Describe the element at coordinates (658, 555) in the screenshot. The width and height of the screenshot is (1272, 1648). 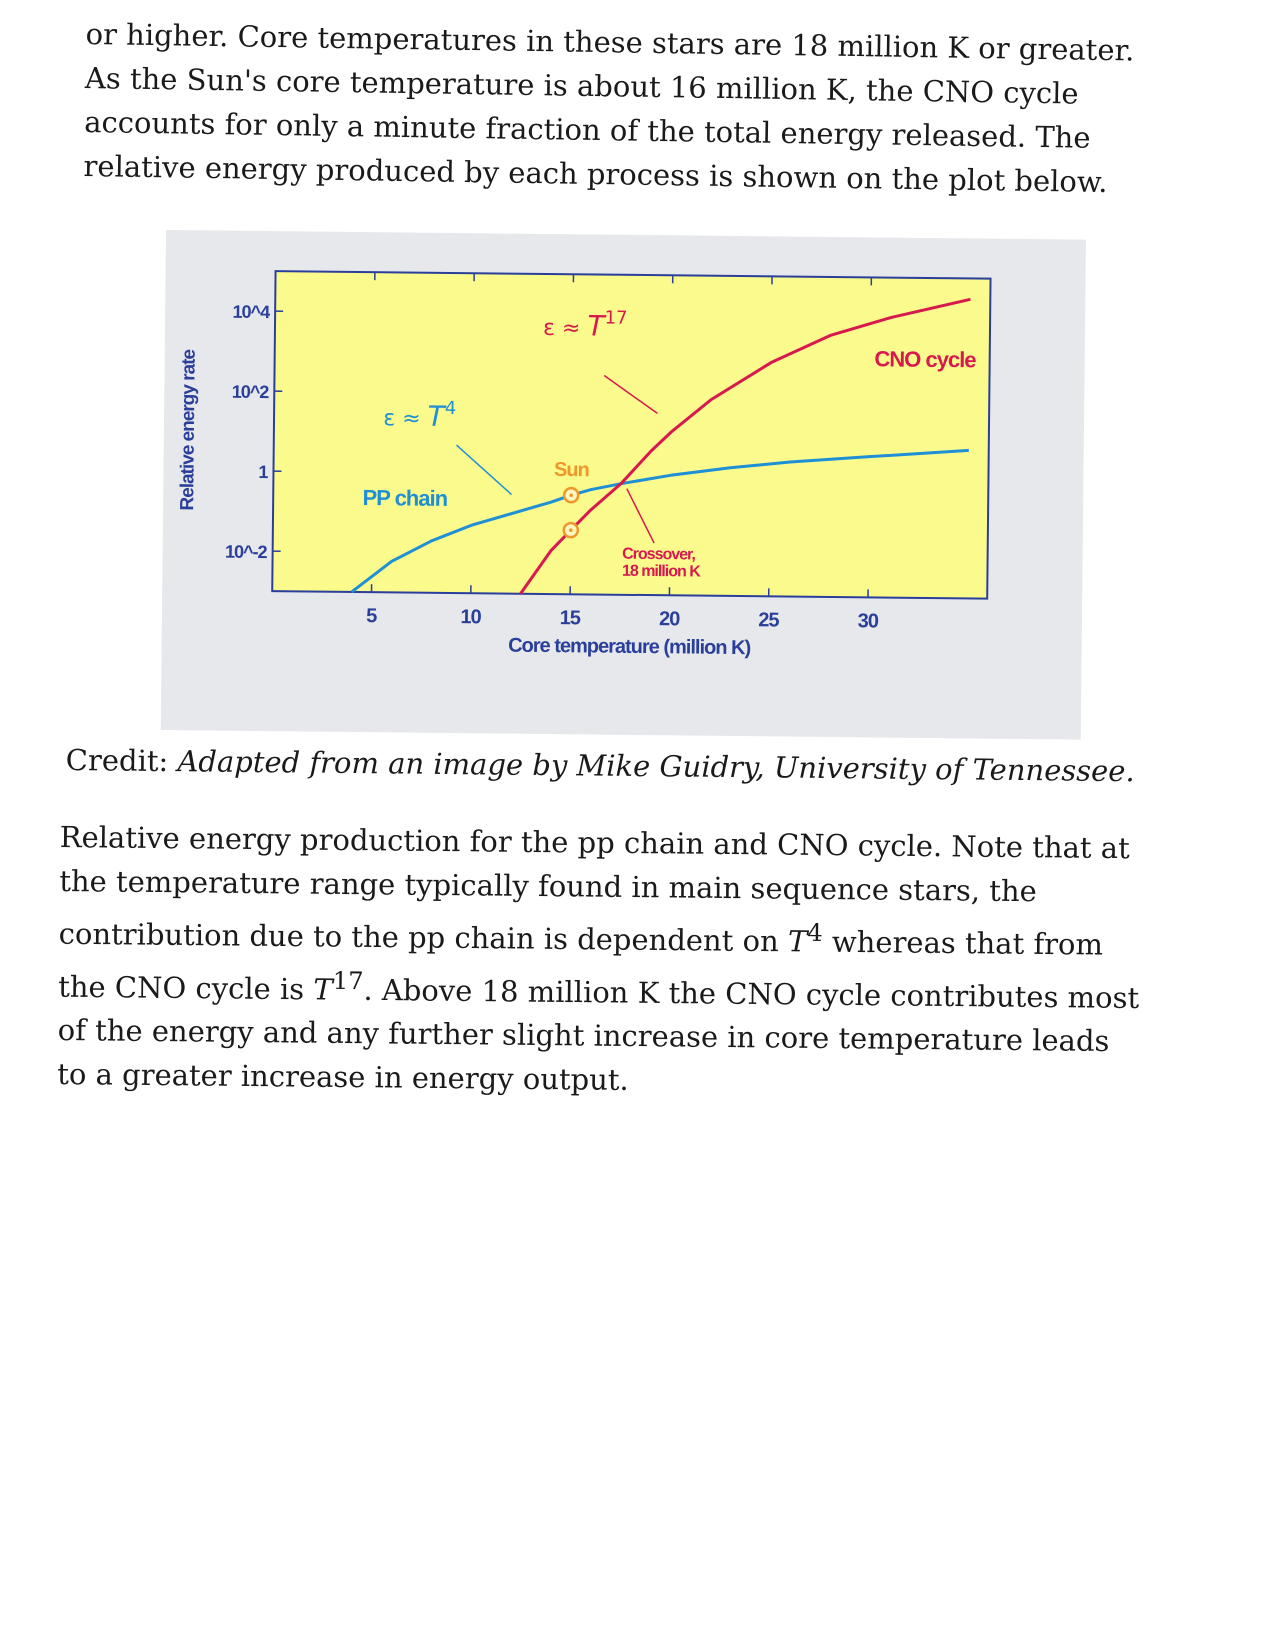
I see `crossover-label: Crossover,` at that location.